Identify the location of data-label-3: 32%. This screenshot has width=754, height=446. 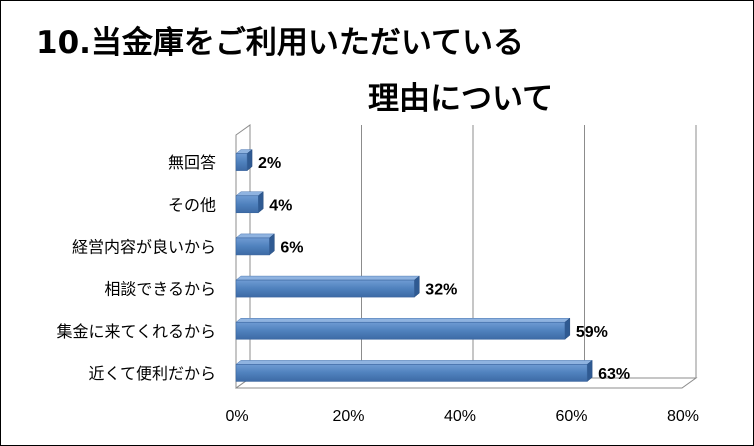
(441, 290).